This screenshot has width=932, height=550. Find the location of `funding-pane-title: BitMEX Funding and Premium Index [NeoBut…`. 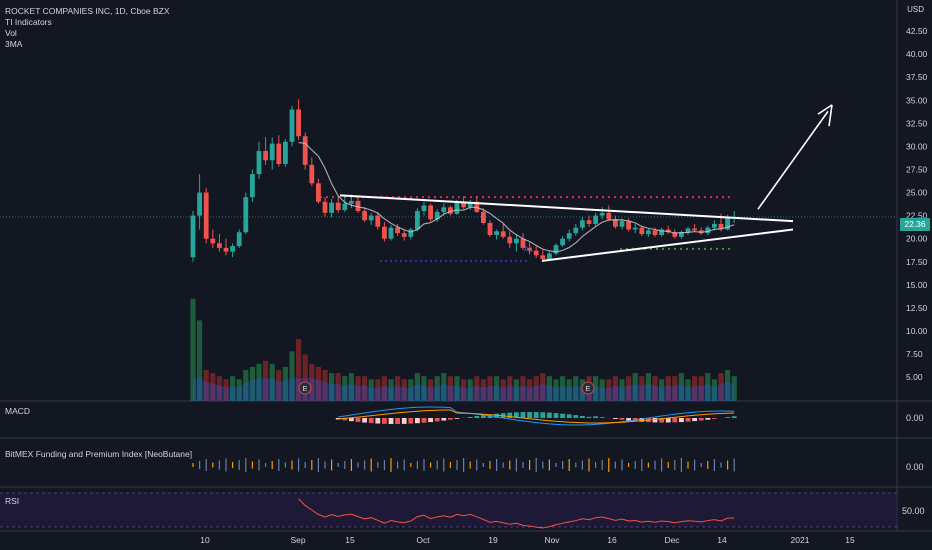

funding-pane-title: BitMEX Funding and Premium Index [NeoBut… is located at coordinates (99, 454).